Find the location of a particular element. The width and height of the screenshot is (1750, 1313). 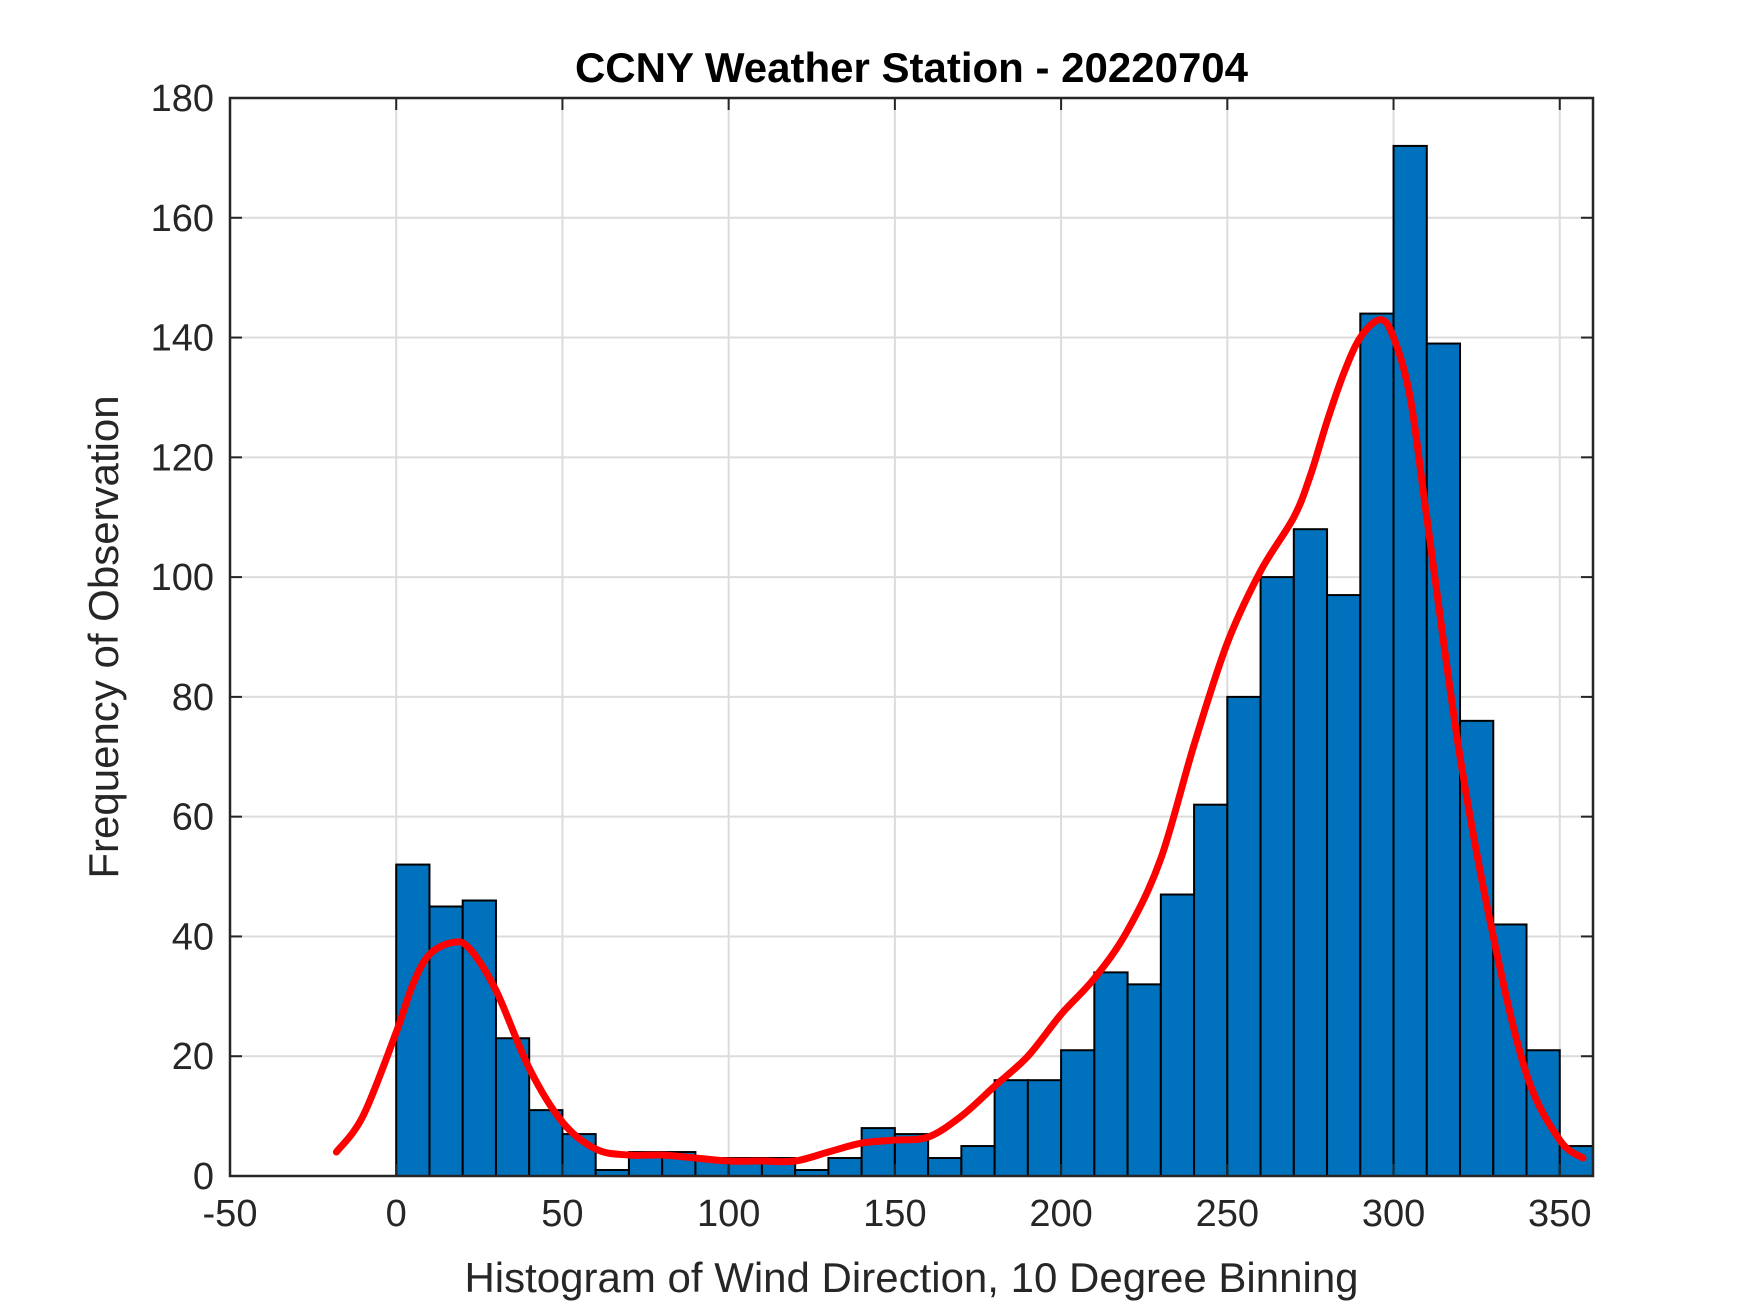

y-tick-label: 100 is located at coordinates (182, 578).